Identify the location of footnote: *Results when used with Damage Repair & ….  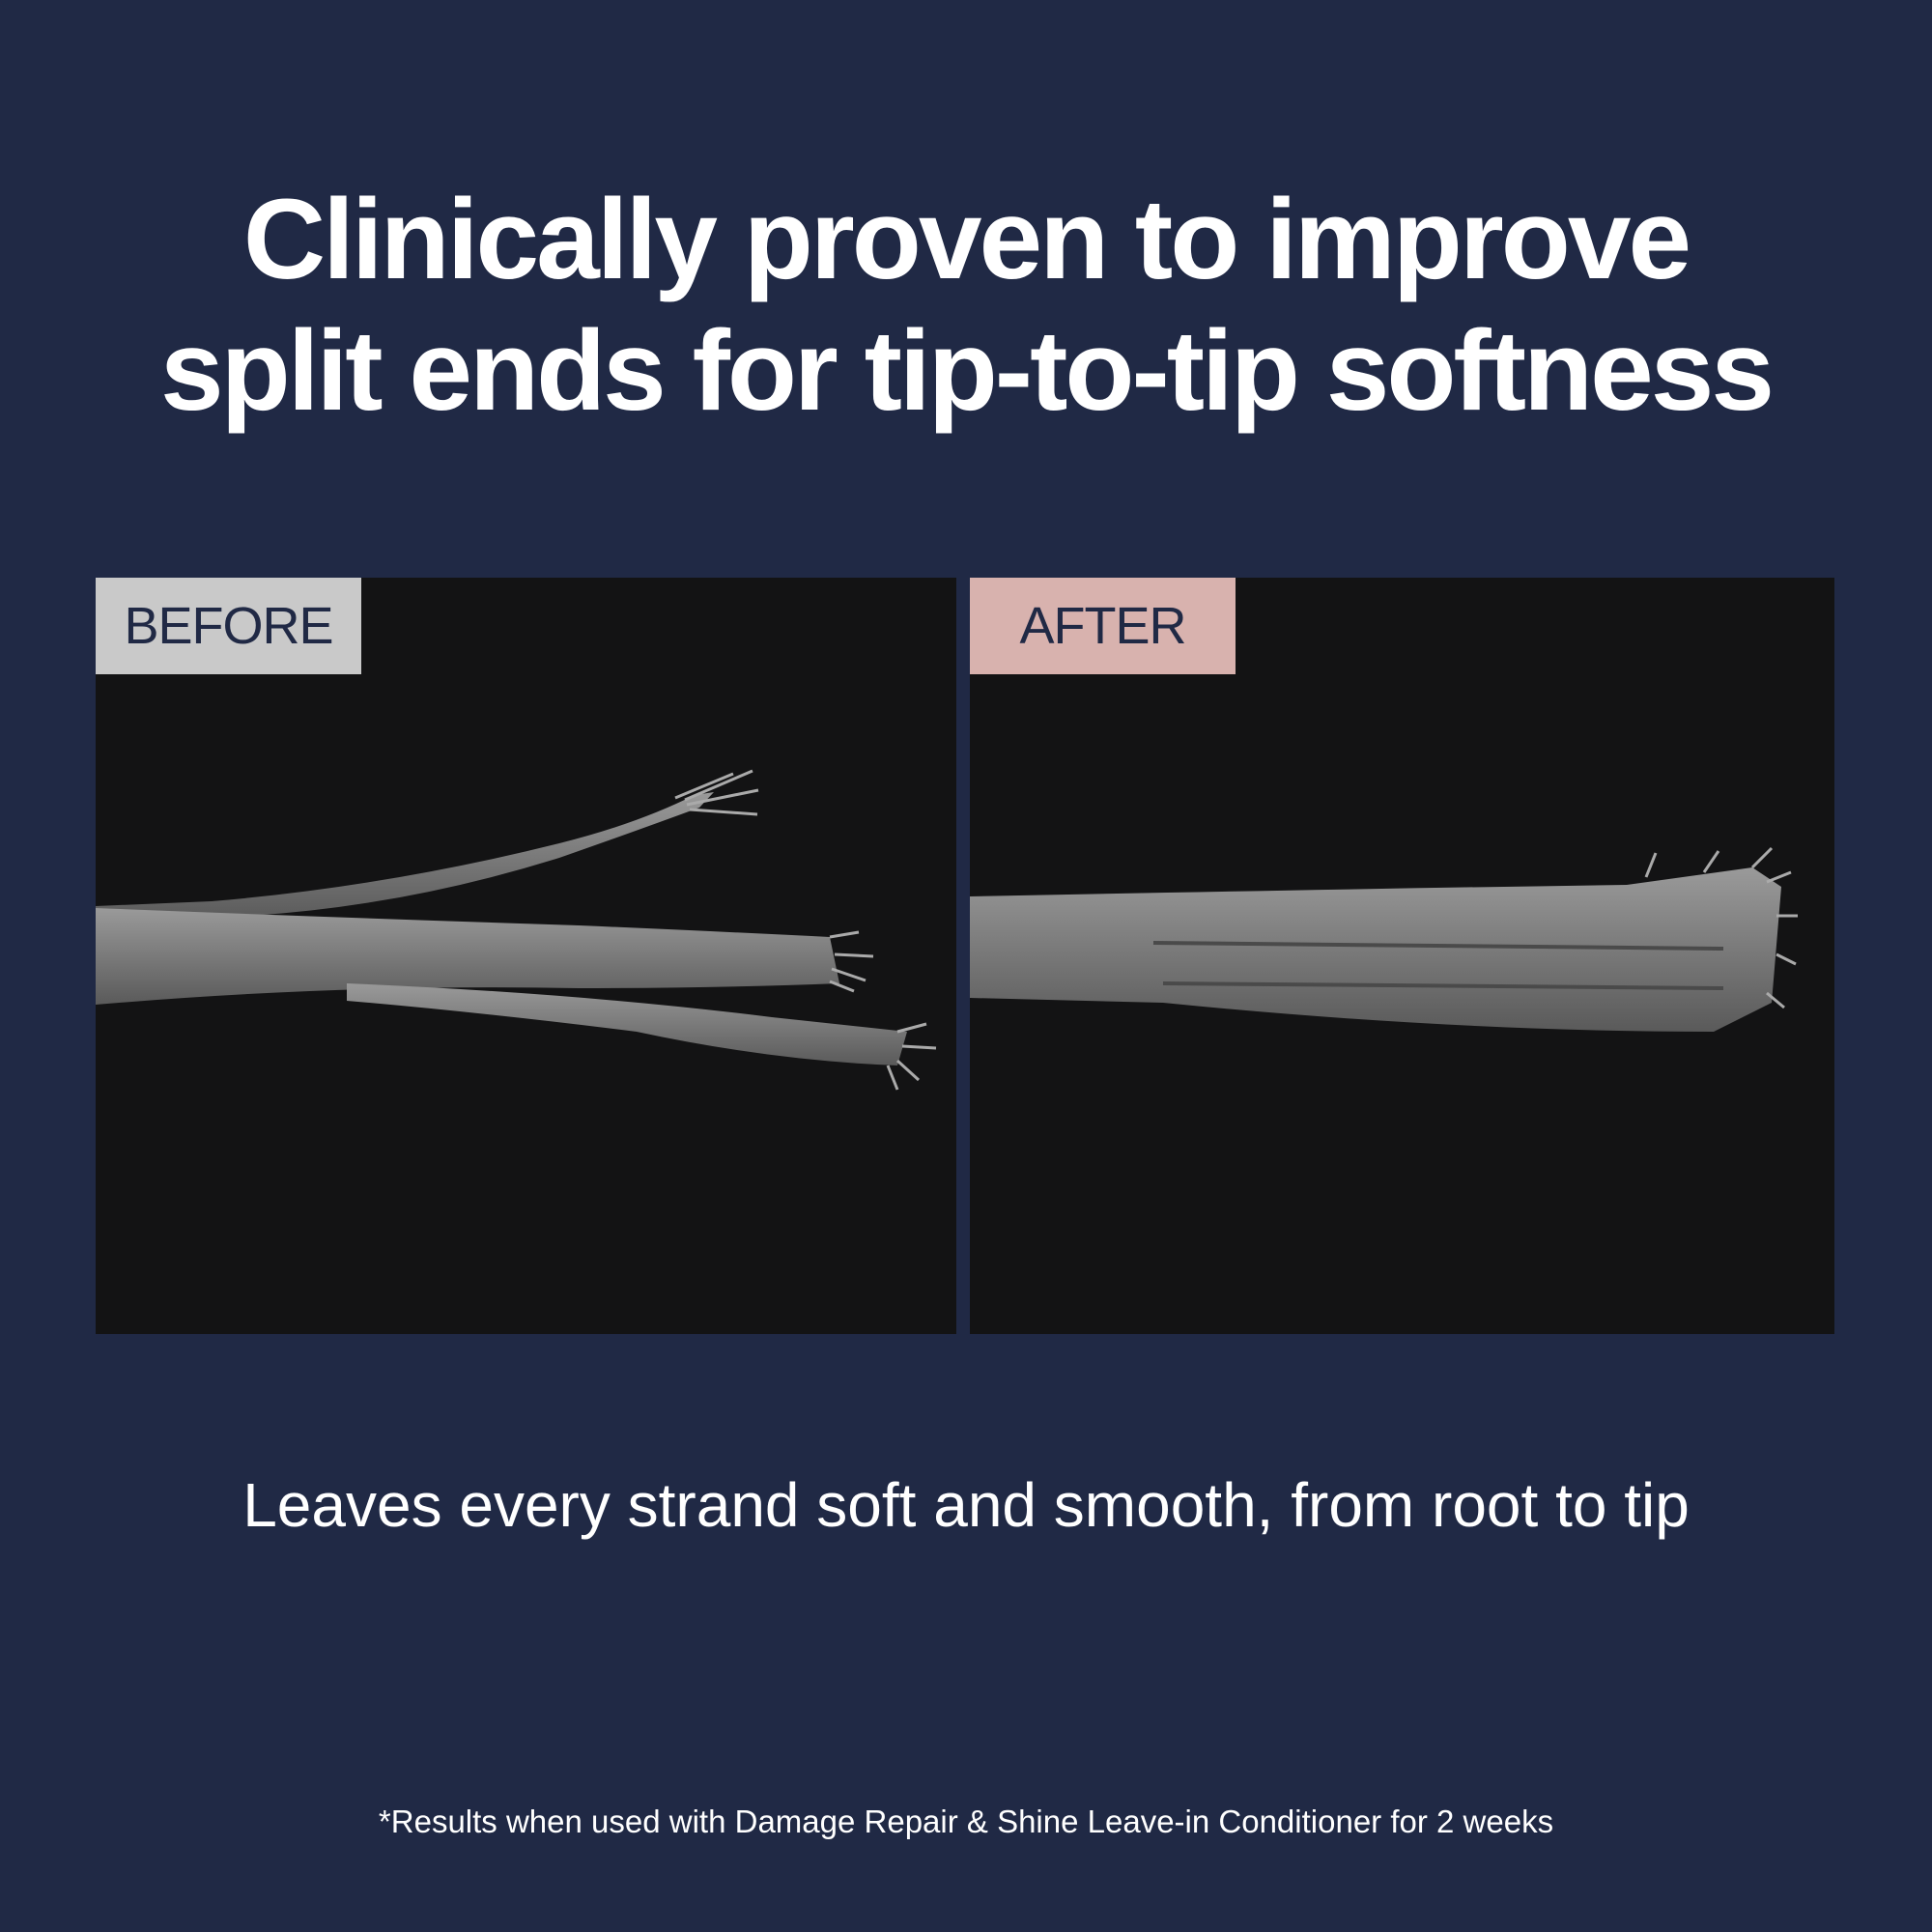
(966, 1821).